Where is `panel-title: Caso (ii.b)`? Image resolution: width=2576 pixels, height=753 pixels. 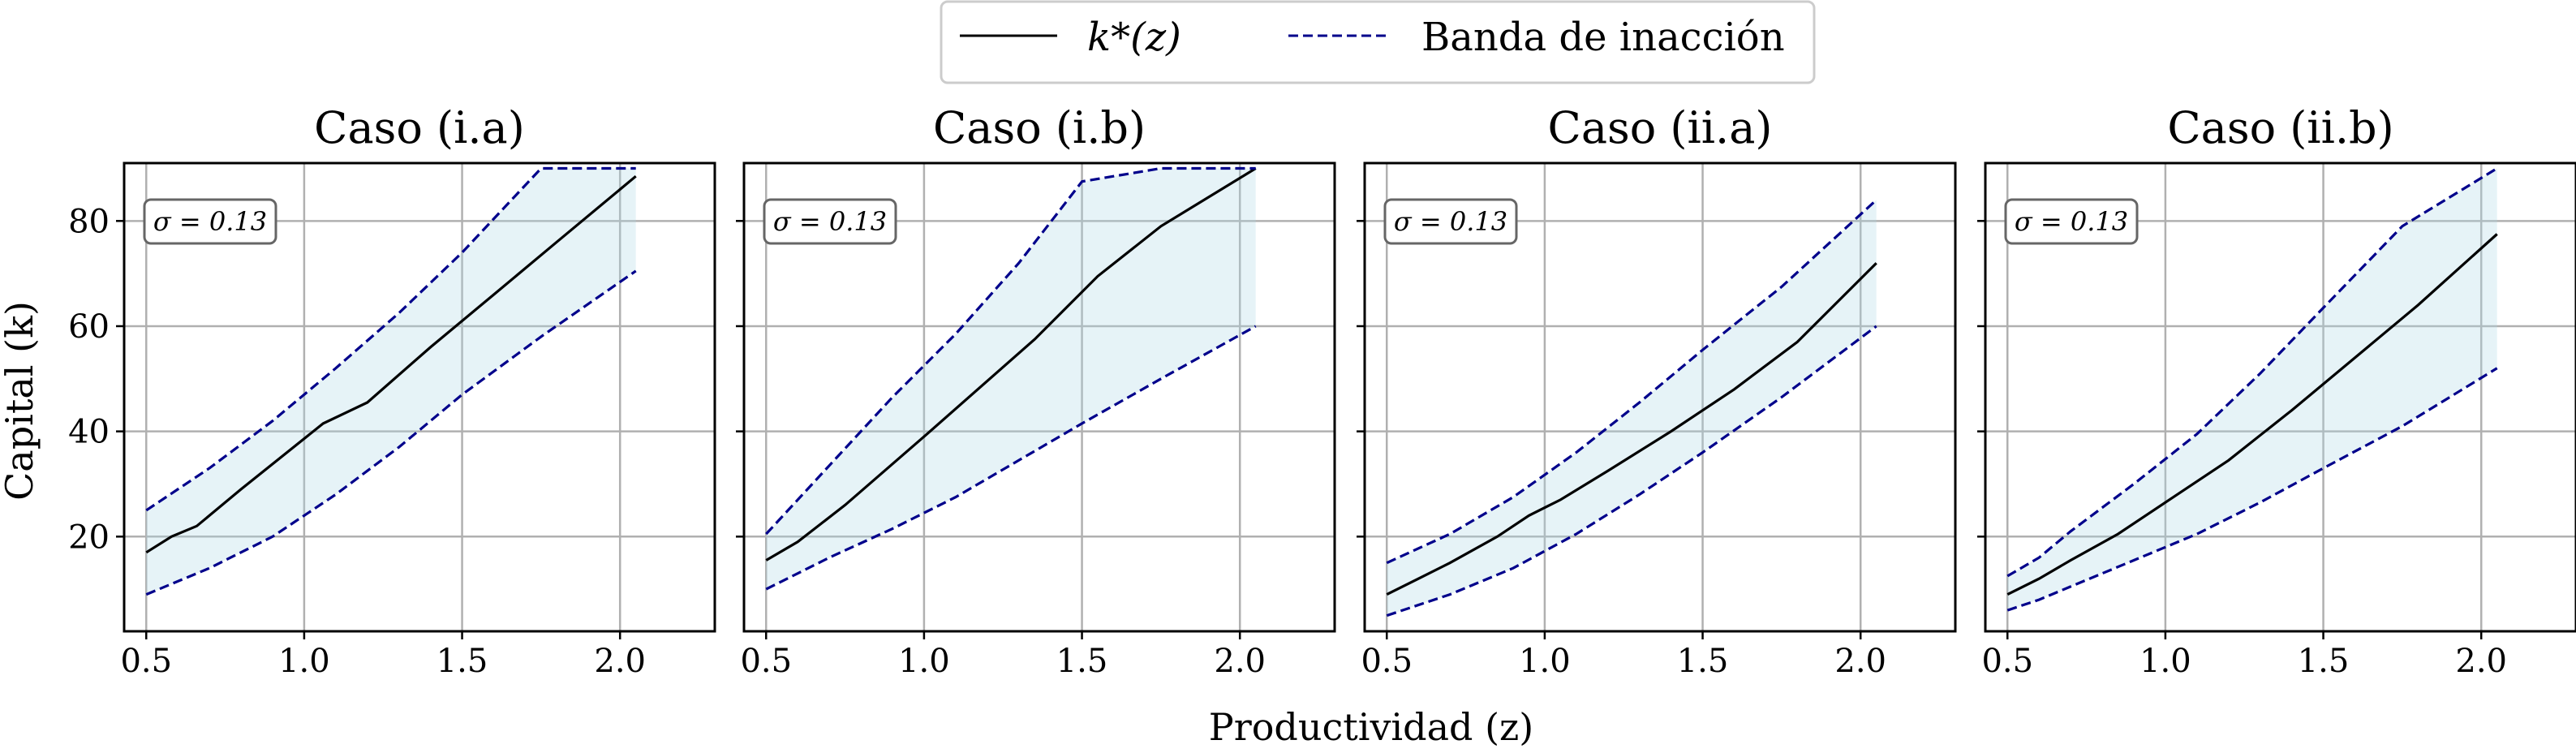
panel-title: Caso (ii.b) is located at coordinates (2280, 127).